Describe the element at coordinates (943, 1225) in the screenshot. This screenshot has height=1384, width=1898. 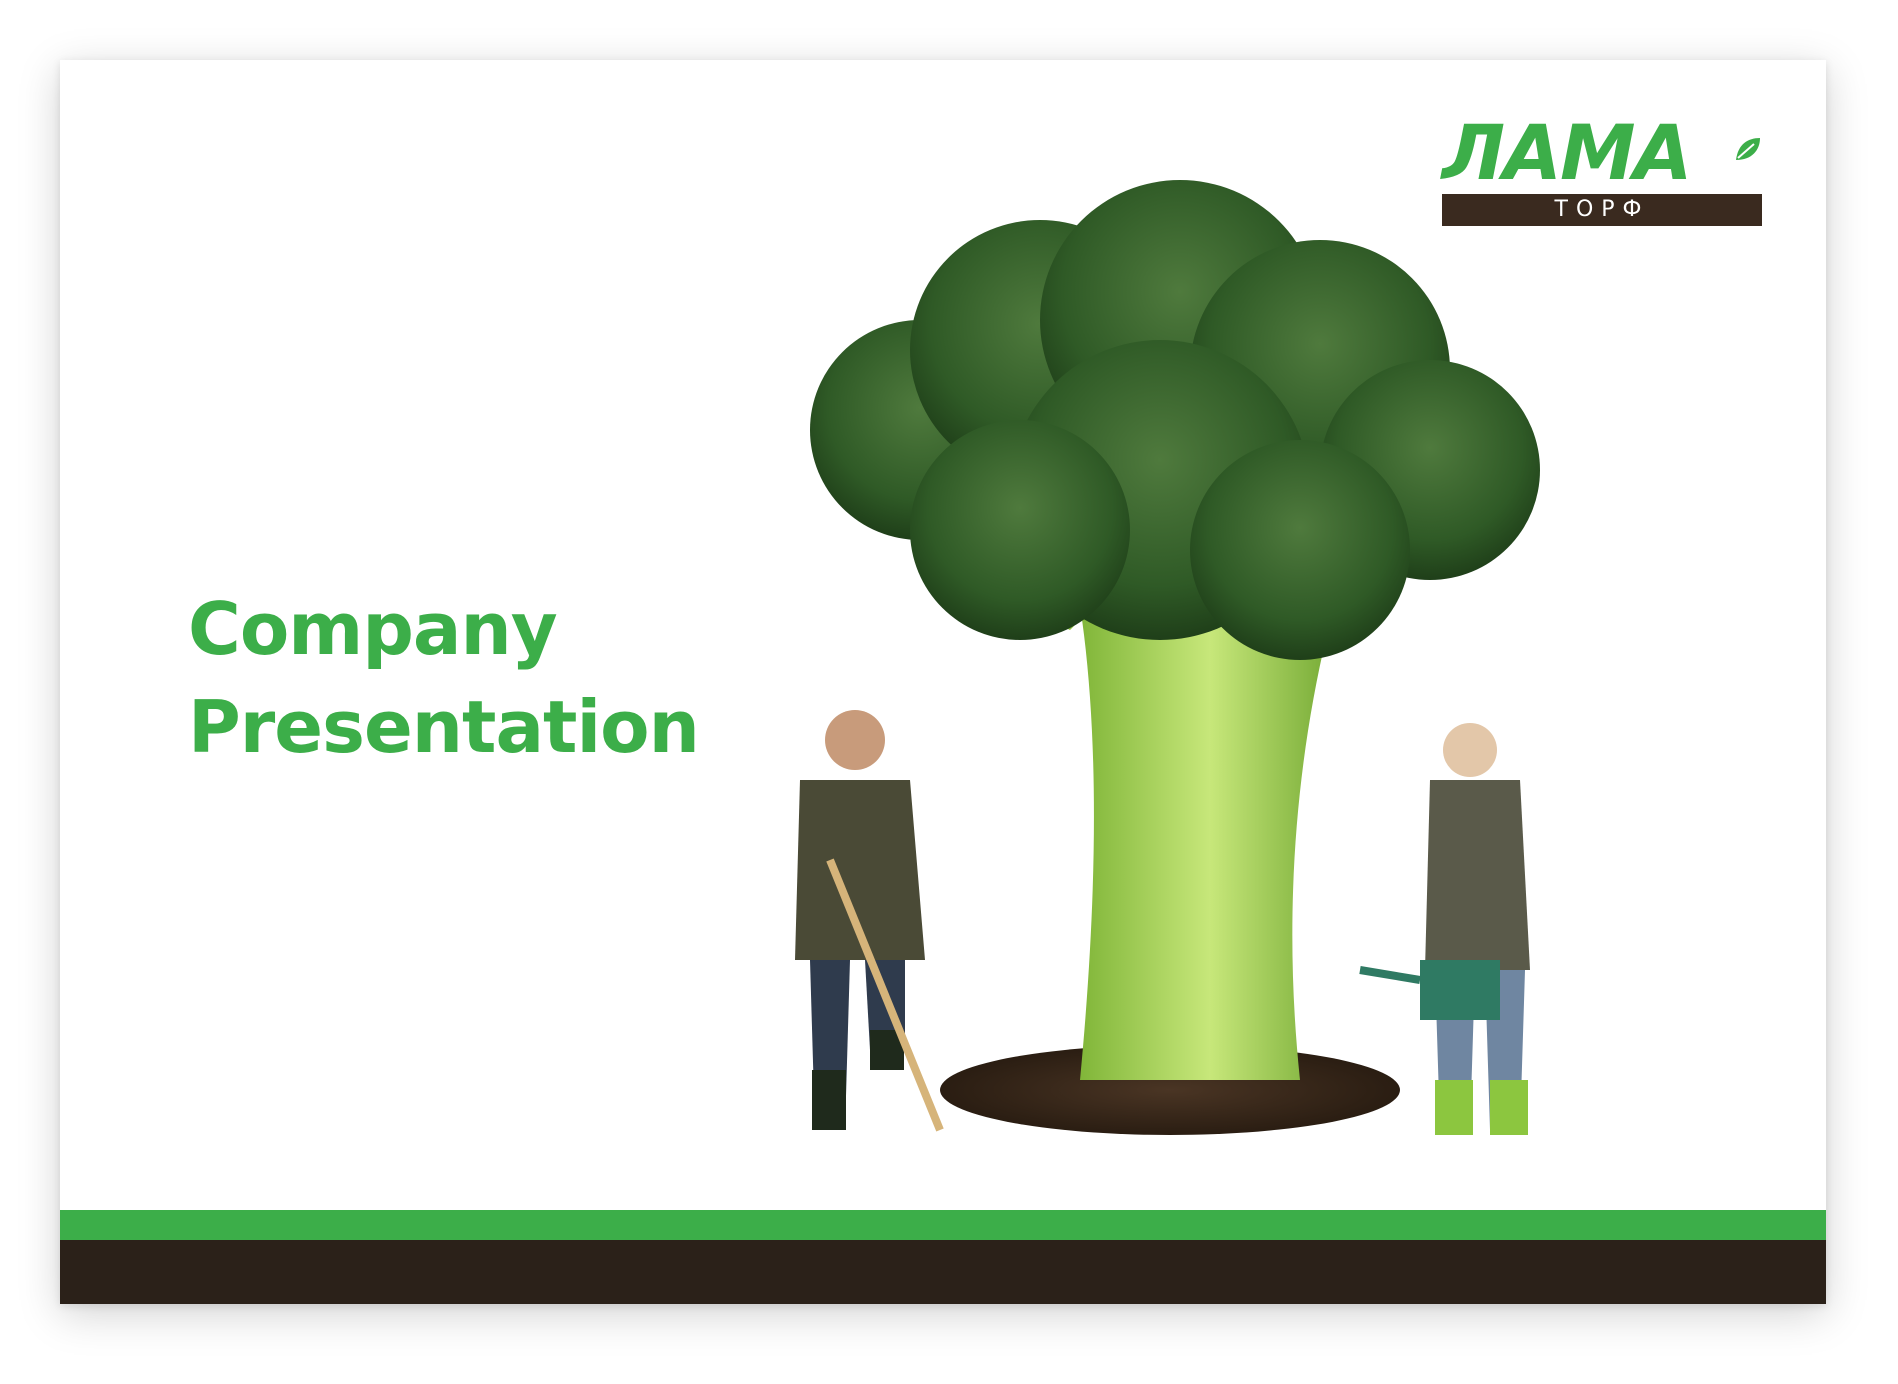
I see `footer-green-stripe` at that location.